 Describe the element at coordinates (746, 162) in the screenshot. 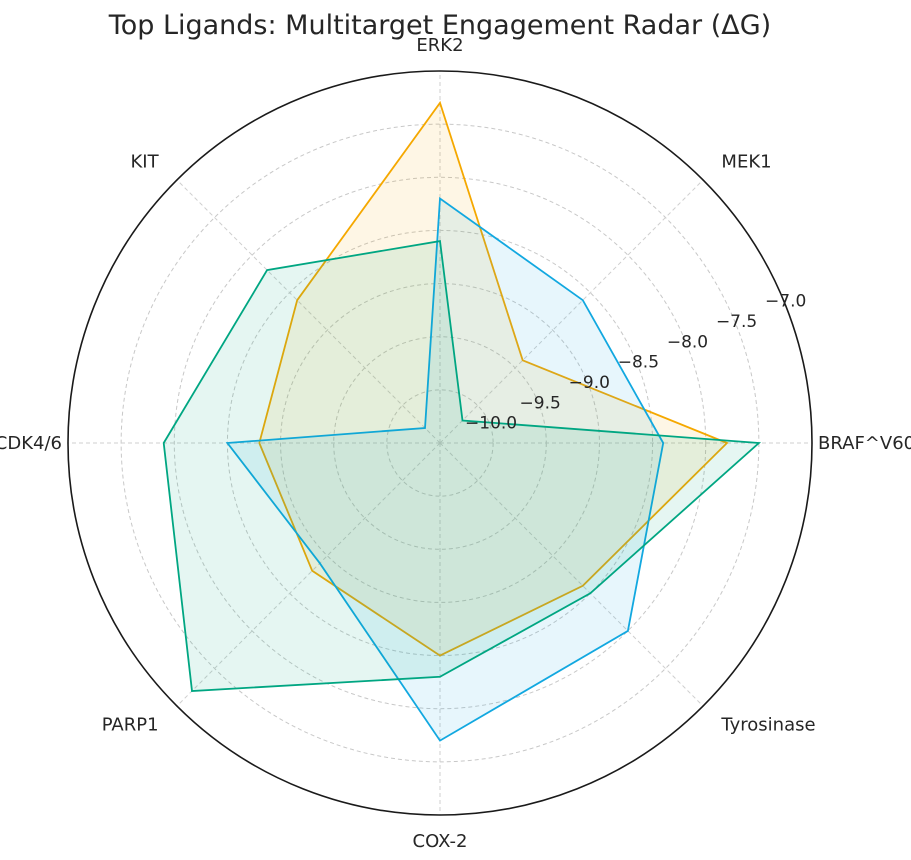

I see `axis-label: MEK1` at that location.